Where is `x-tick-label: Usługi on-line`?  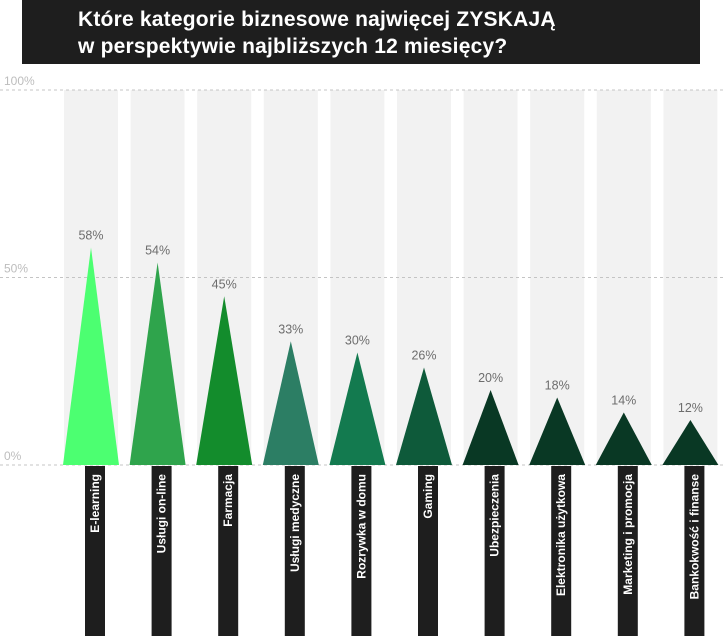
x-tick-label: Usługi on-line is located at coordinates (162, 514).